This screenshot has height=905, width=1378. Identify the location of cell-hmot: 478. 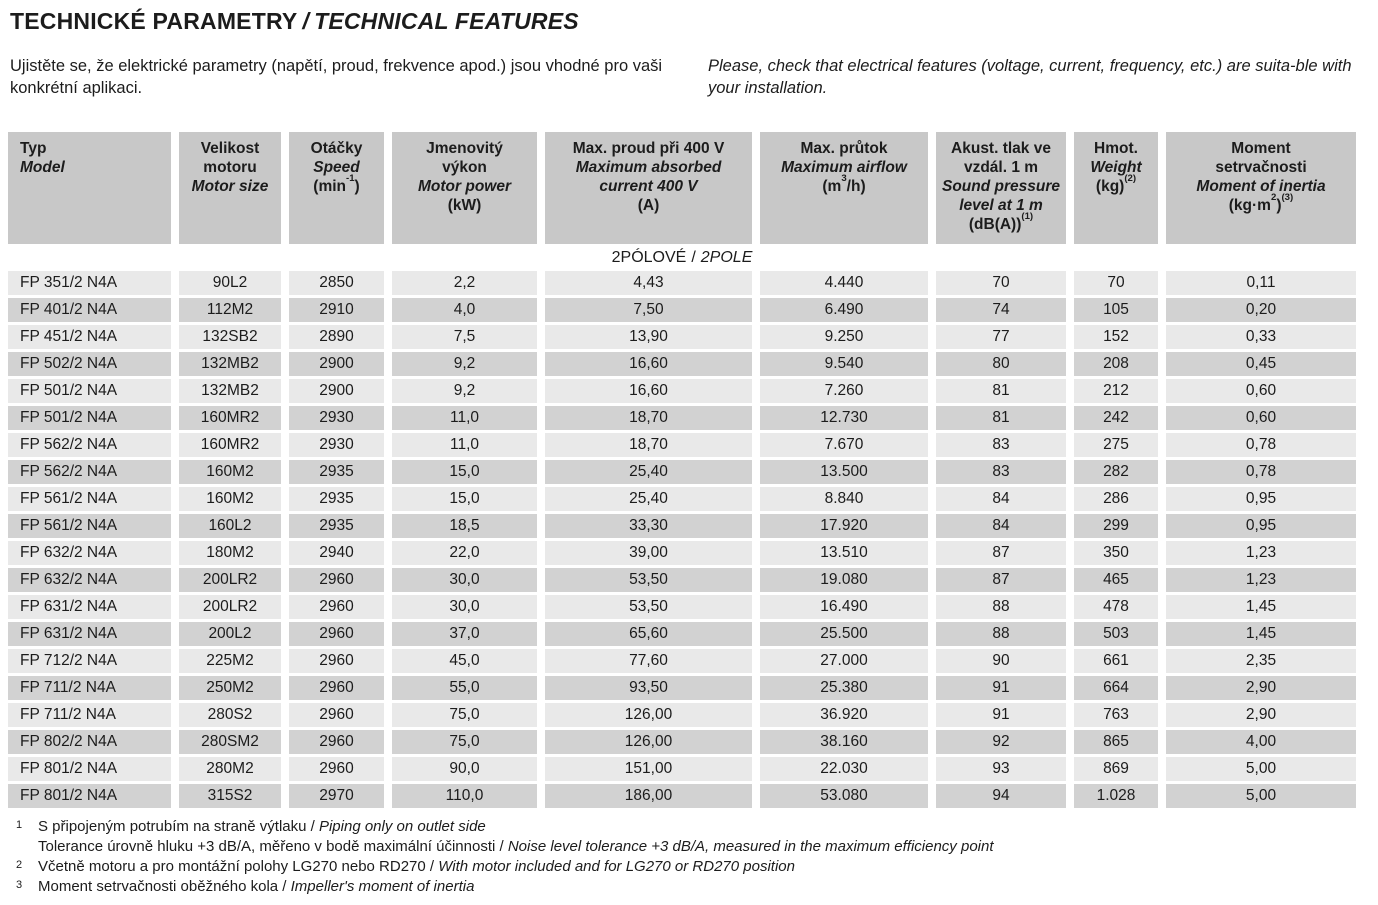
(1116, 607).